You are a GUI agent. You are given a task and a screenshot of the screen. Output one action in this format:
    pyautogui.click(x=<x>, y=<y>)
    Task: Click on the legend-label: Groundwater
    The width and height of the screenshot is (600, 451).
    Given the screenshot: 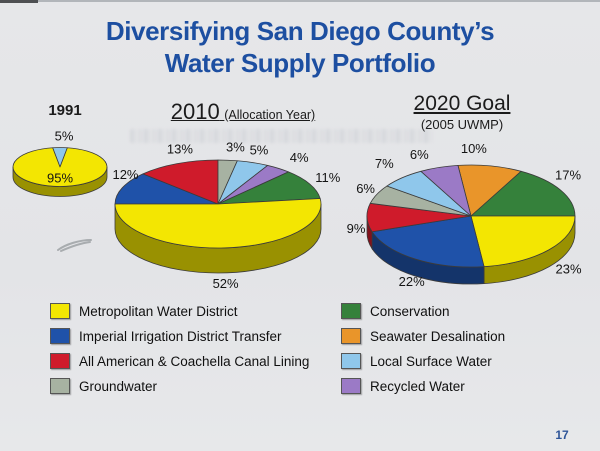 What is the action you would take?
    pyautogui.click(x=118, y=386)
    